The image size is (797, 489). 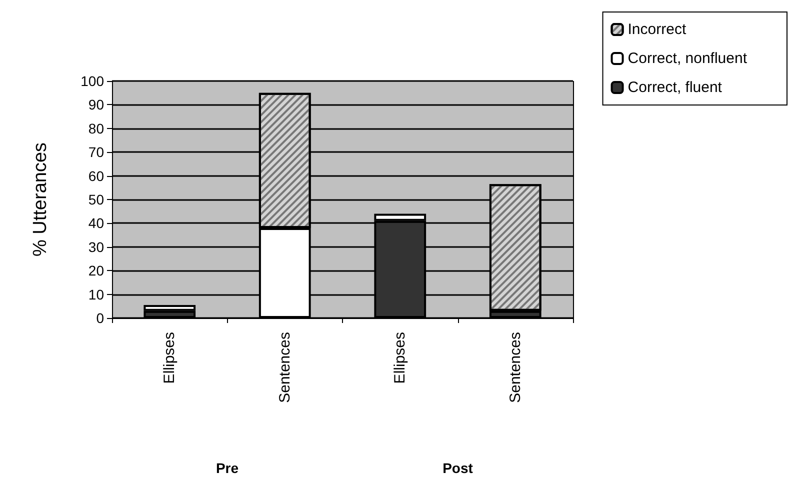 What do you see at coordinates (96, 104) in the screenshot?
I see `y-tick-label: 90` at bounding box center [96, 104].